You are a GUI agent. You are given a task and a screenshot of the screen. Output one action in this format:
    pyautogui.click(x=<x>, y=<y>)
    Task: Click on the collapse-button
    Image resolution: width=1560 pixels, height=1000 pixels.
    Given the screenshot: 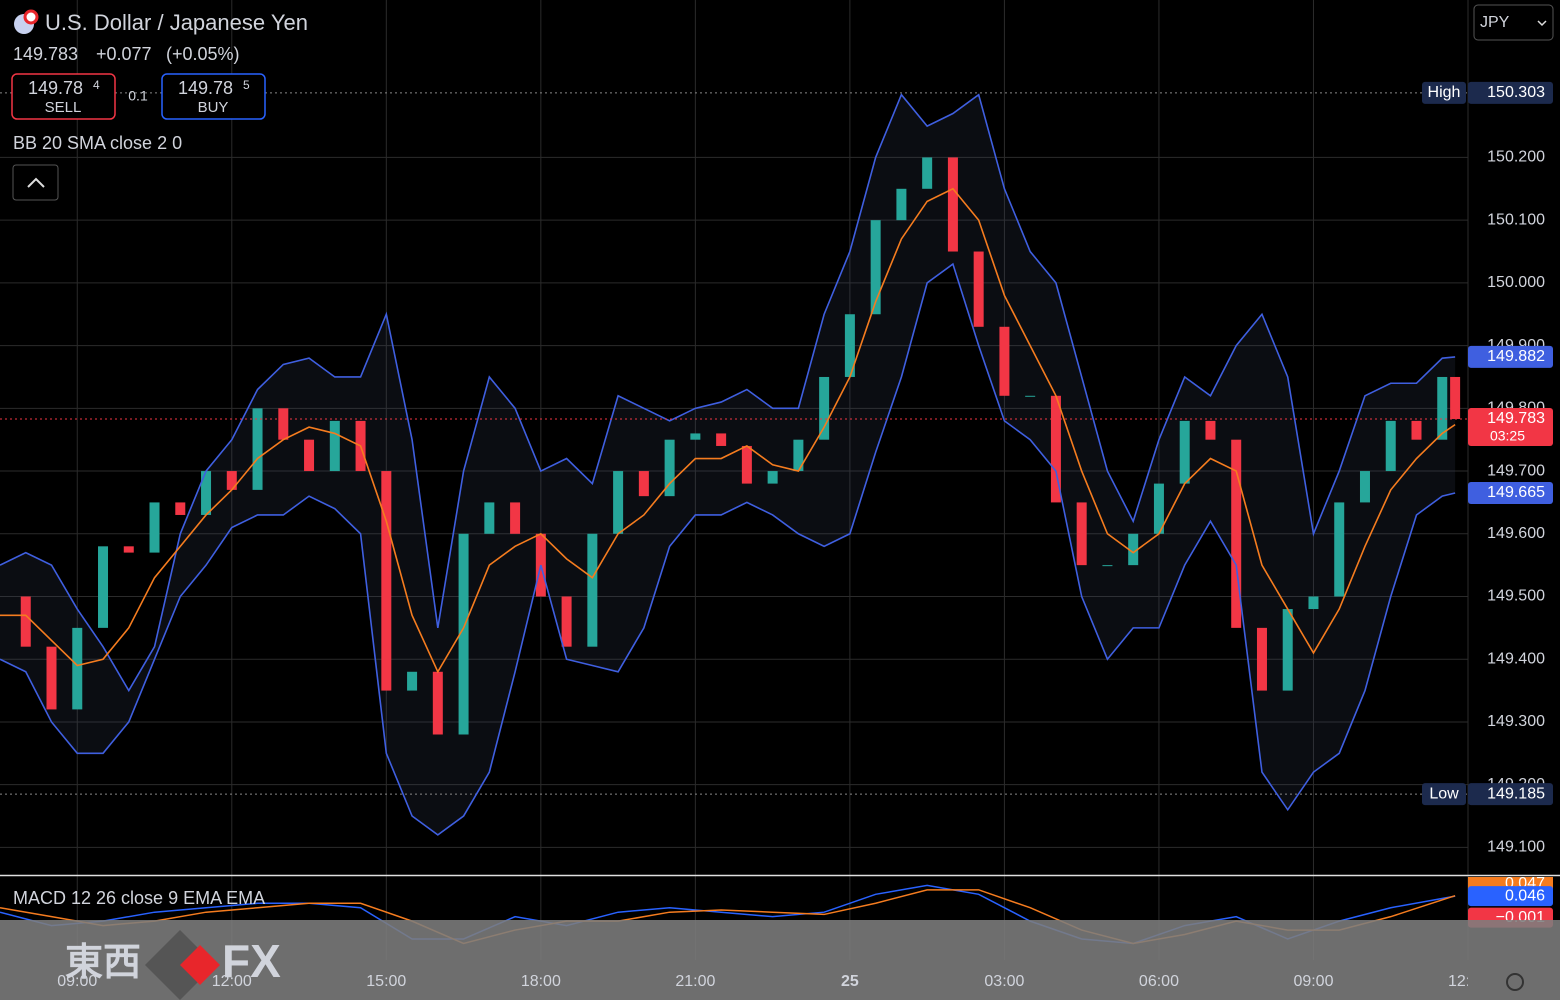 What is the action you would take?
    pyautogui.click(x=35, y=182)
    